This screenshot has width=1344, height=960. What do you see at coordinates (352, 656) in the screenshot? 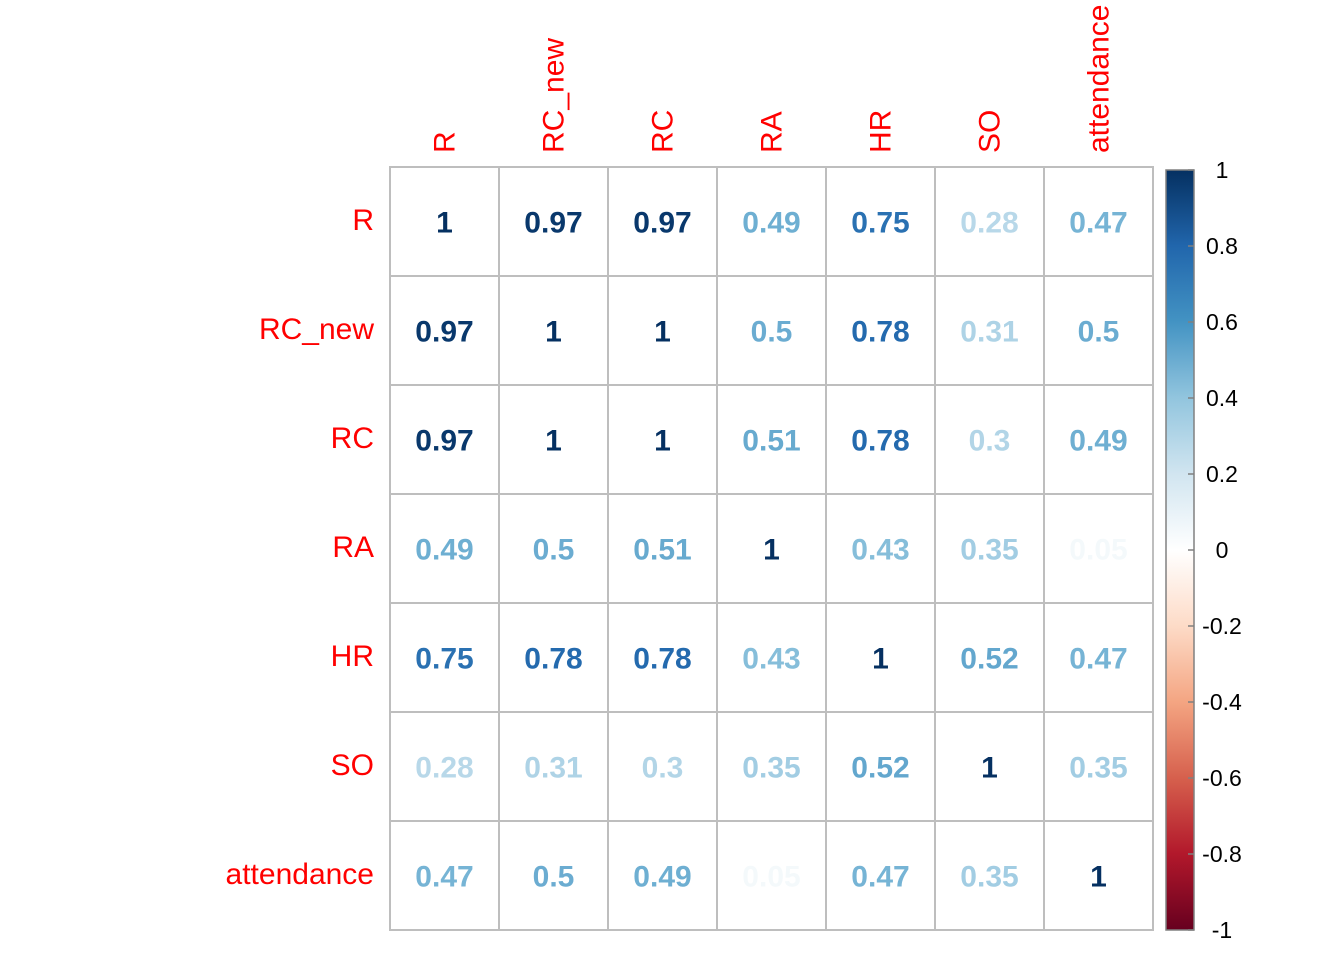
I see `row-label: HR` at bounding box center [352, 656].